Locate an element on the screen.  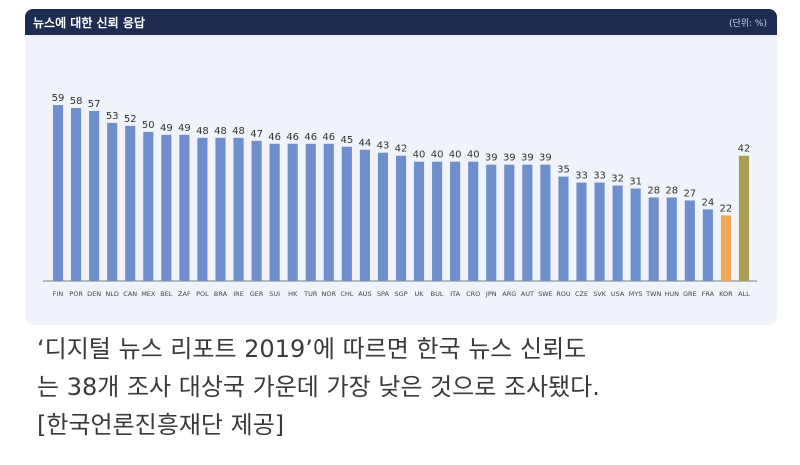
value-label-aut: 39 is located at coordinates (527, 158).